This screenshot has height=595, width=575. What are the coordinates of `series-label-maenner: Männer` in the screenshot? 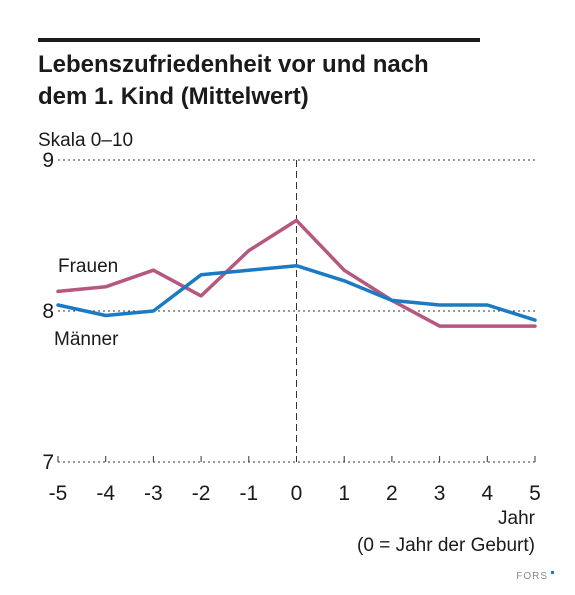 It's located at (86, 339).